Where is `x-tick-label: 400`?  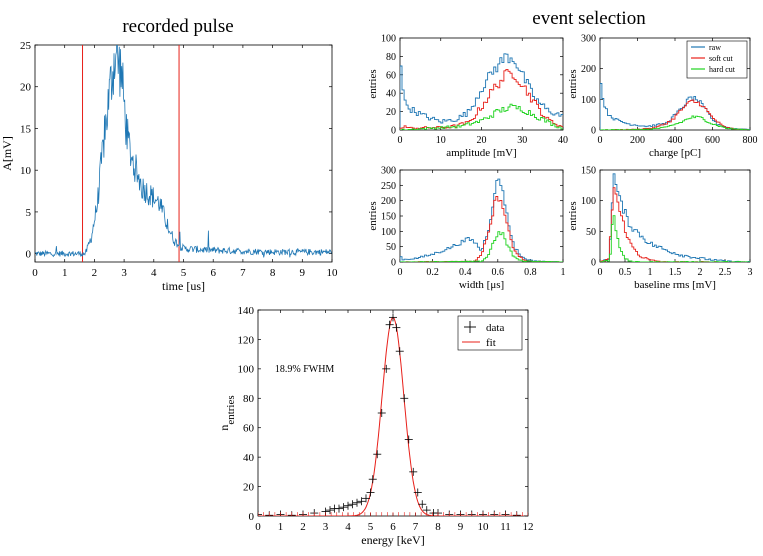 x-tick-label: 400 is located at coordinates (675, 140).